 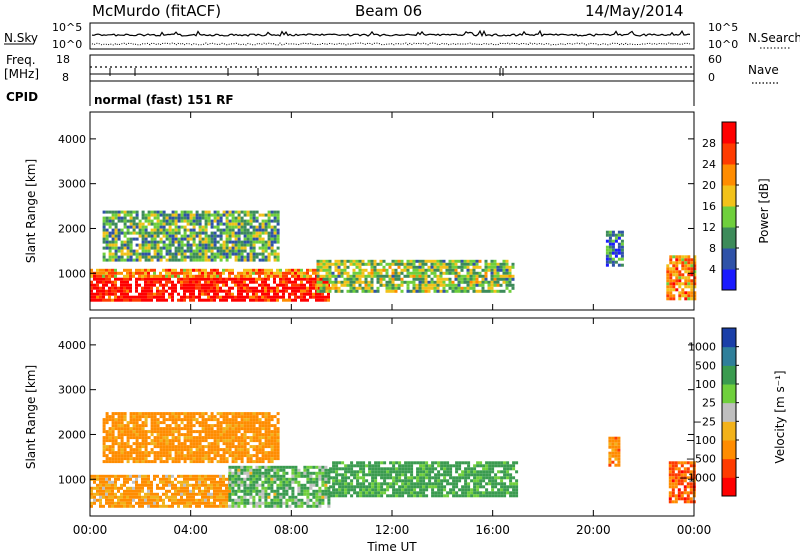 I want to click on y-tick-label: 2000, so click(x=72, y=228).